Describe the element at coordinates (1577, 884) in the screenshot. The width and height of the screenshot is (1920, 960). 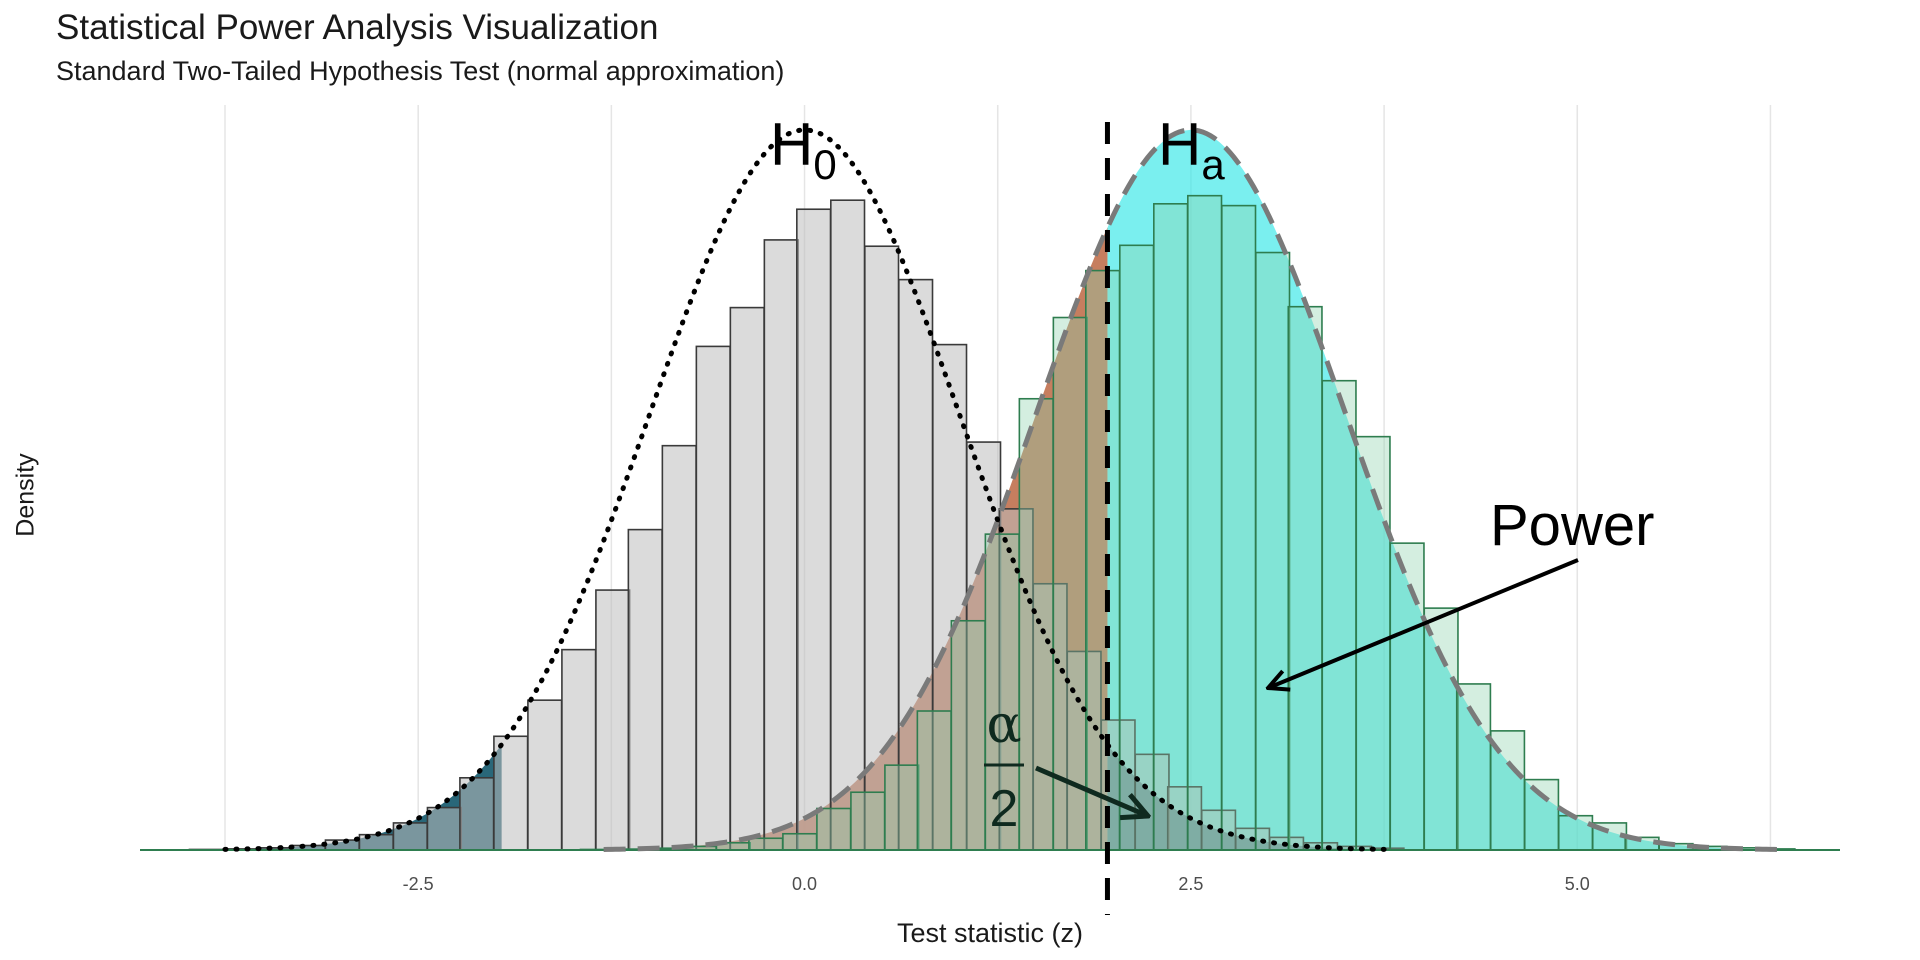
I see `x-tick-label: 5.0` at that location.